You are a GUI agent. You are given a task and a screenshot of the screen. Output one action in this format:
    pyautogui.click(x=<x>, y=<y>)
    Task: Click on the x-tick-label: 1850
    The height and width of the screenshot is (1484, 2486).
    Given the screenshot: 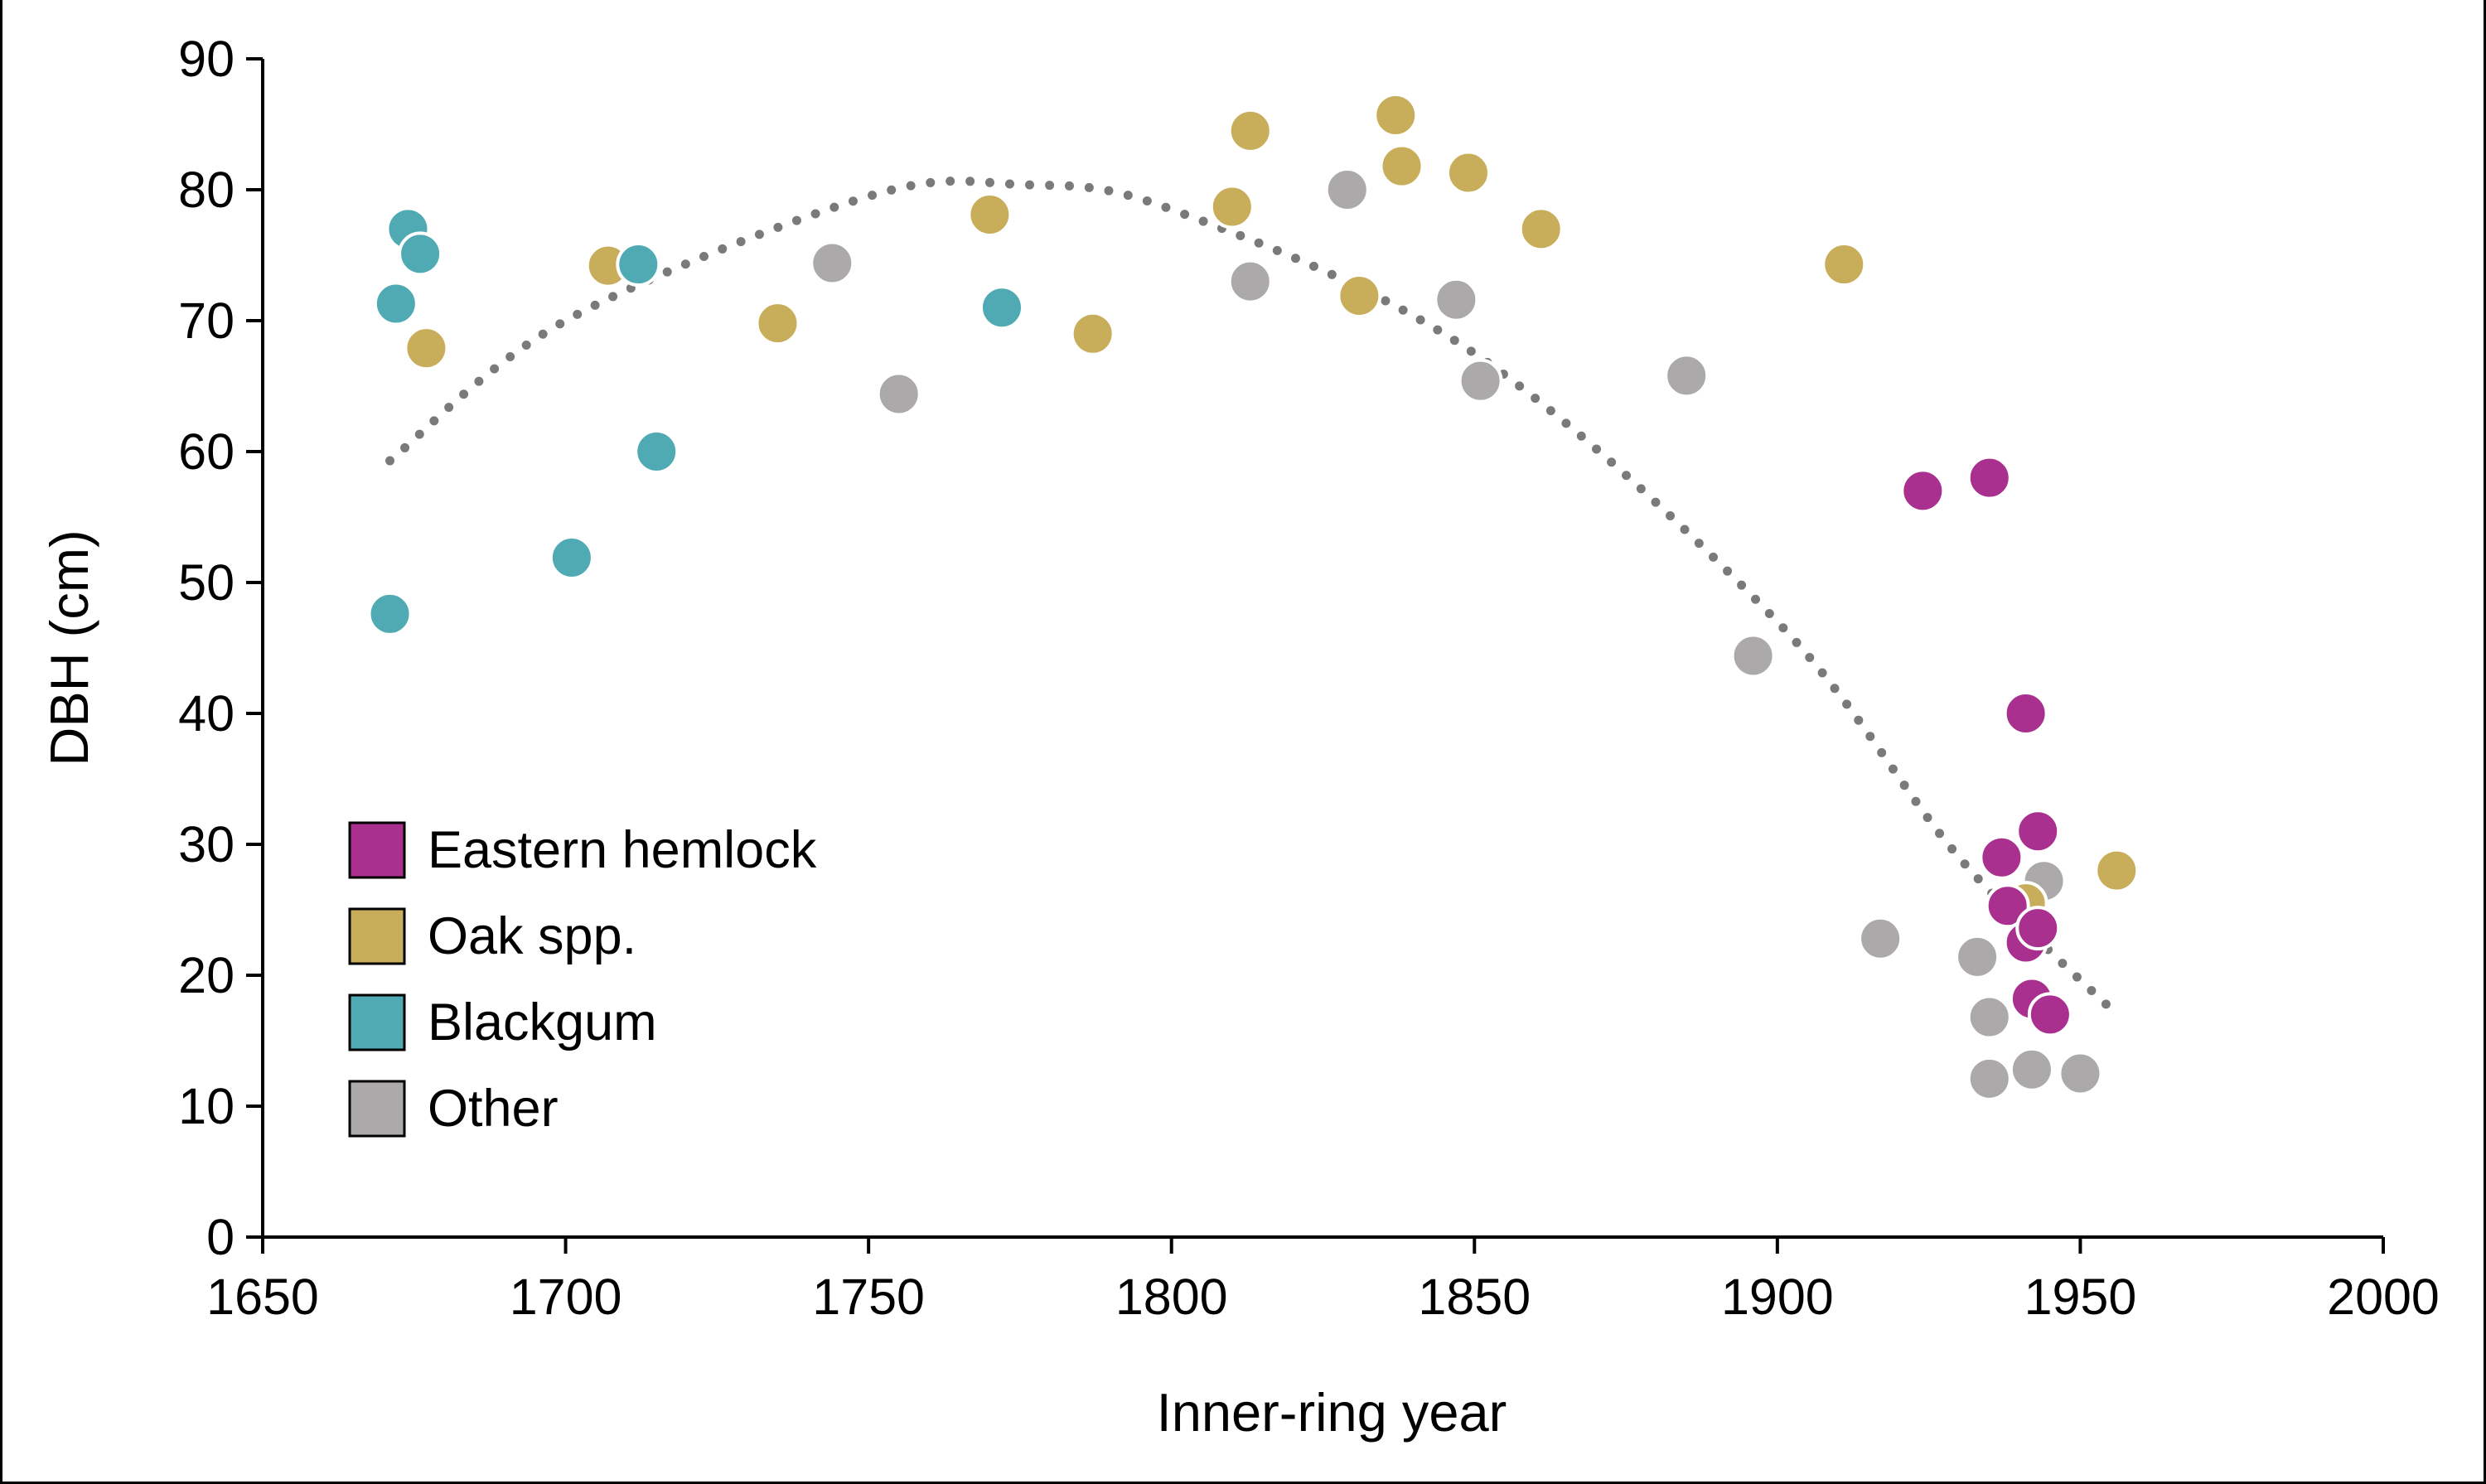 What is the action you would take?
    pyautogui.click(x=1475, y=1297)
    